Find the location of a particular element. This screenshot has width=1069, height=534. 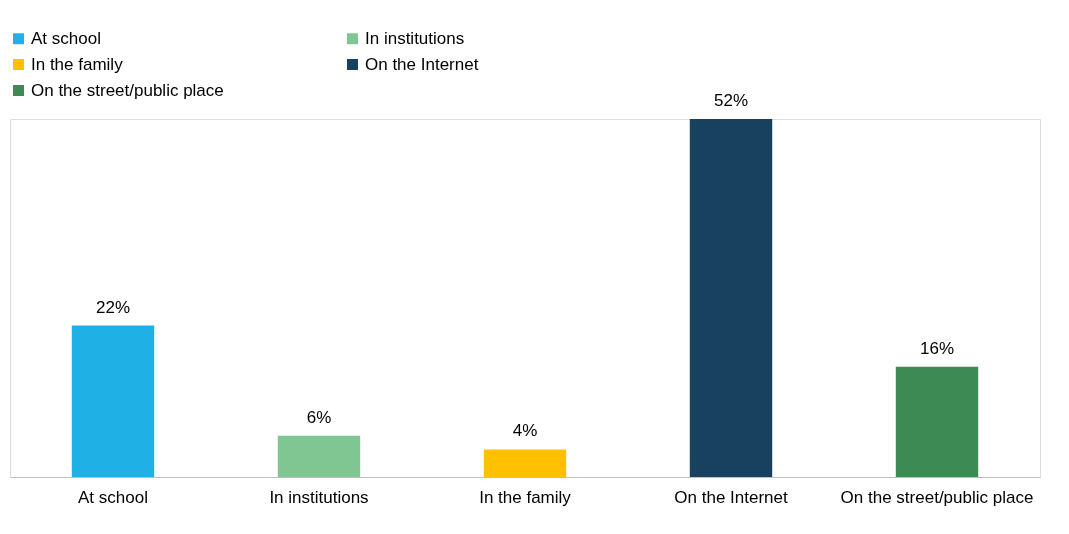

x-tick-label: On the Internet is located at coordinates (731, 497).